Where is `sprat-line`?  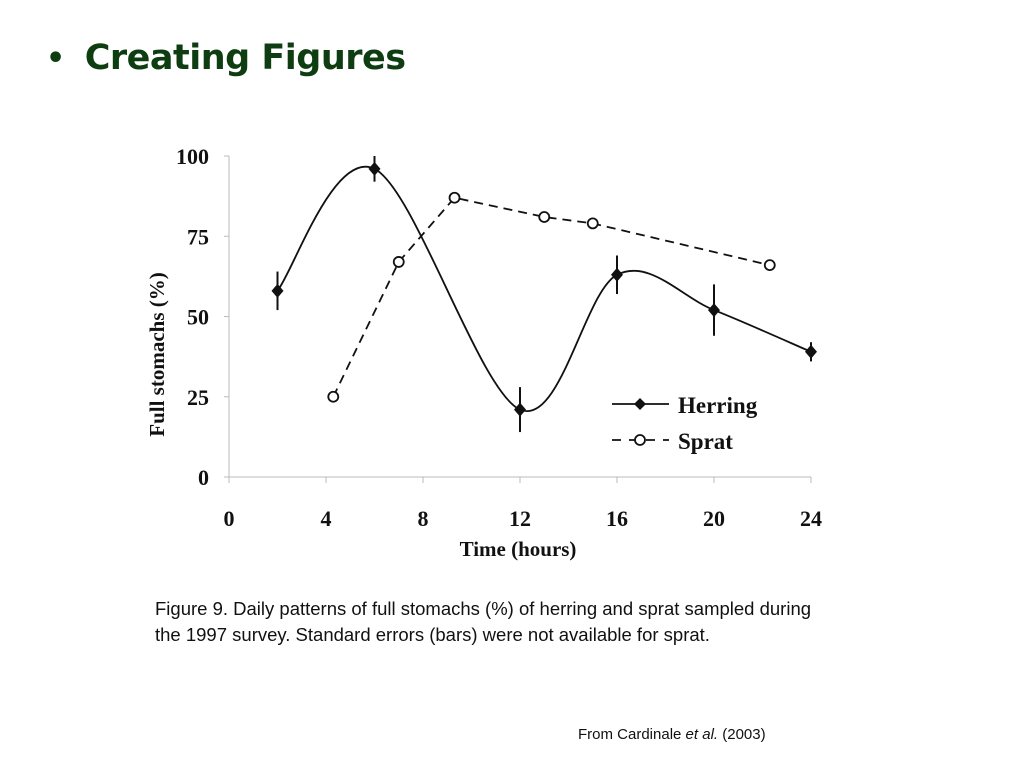
sprat-line is located at coordinates (551, 297).